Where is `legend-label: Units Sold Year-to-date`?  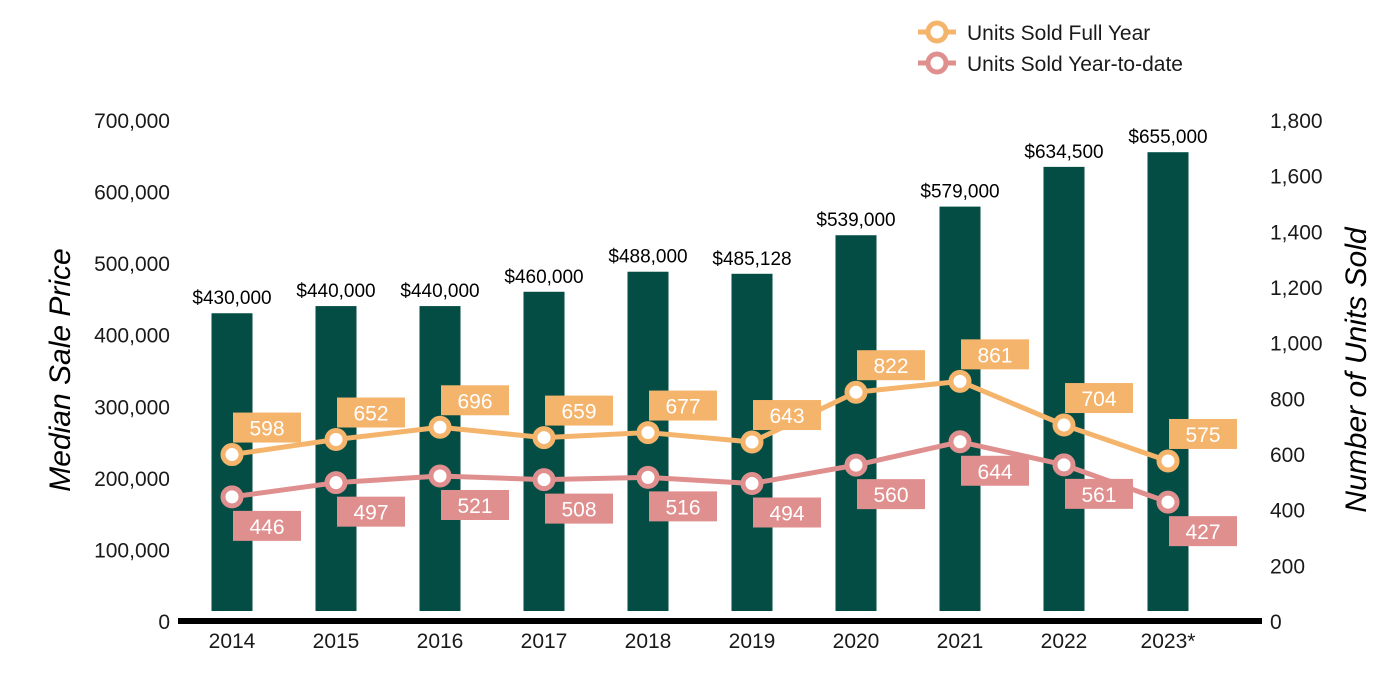 legend-label: Units Sold Year-to-date is located at coordinates (1075, 64).